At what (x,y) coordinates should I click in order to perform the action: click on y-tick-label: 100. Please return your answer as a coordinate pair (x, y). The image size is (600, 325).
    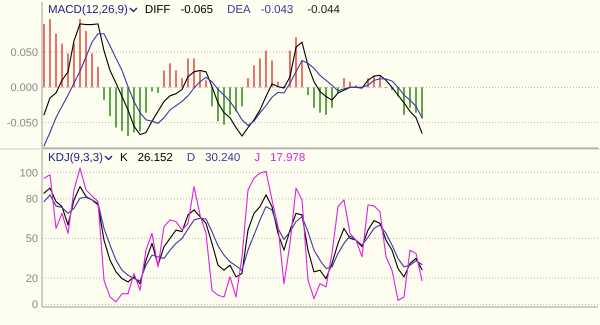
    Looking at the image, I should click on (29, 173).